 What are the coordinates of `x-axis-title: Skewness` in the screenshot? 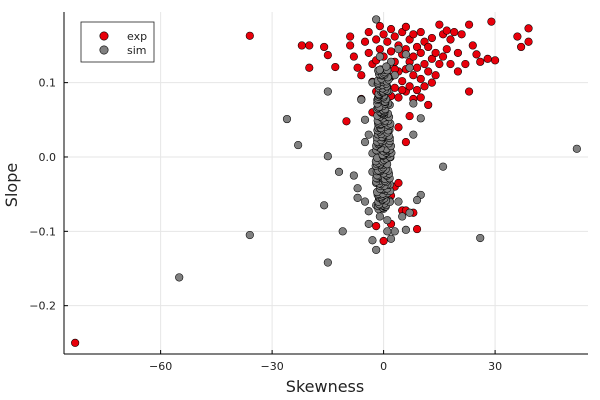 It's located at (325, 386).